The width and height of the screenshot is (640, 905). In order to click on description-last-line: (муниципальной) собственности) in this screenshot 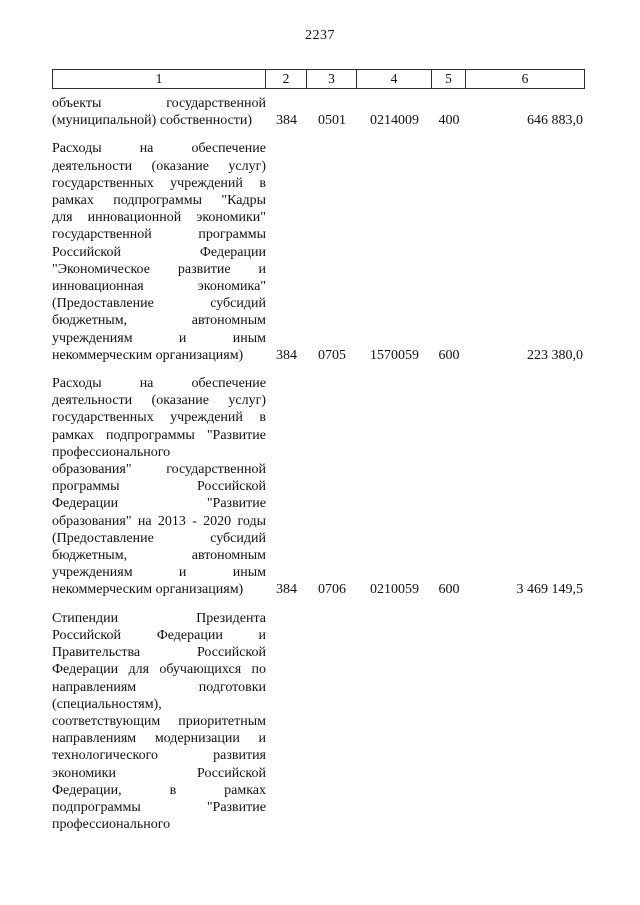, I will do `click(152, 121)`.